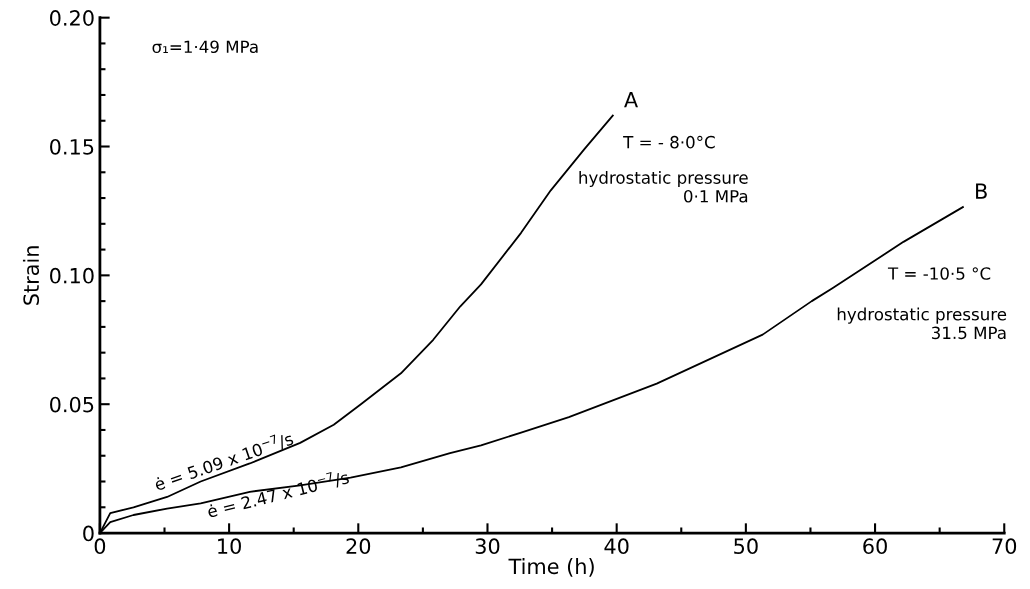  What do you see at coordinates (981, 191) in the screenshot?
I see `annotation: B` at bounding box center [981, 191].